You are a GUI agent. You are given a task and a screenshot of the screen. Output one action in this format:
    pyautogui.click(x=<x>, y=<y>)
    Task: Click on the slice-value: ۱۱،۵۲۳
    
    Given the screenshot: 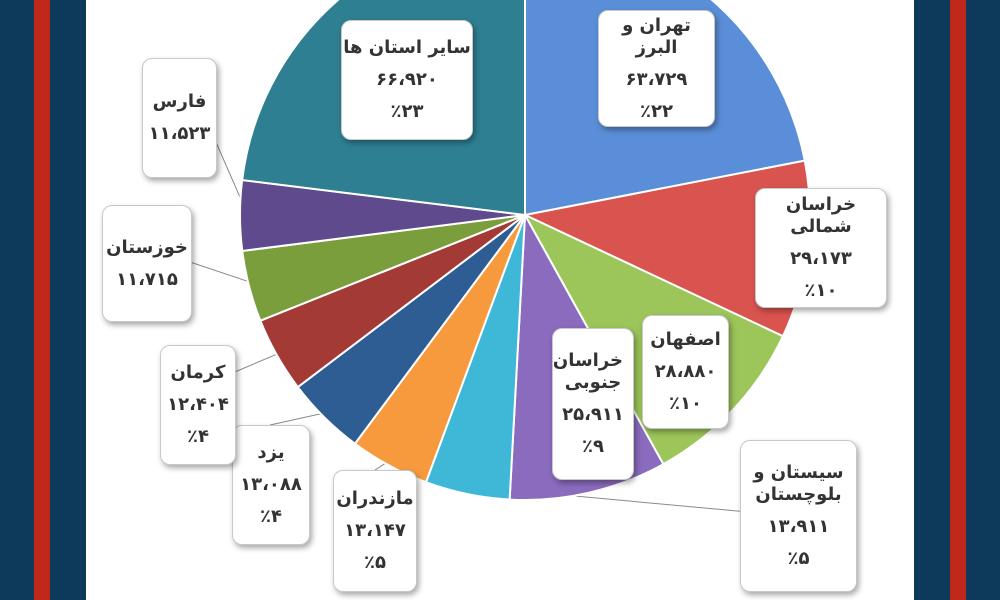 What is the action you would take?
    pyautogui.click(x=179, y=133)
    